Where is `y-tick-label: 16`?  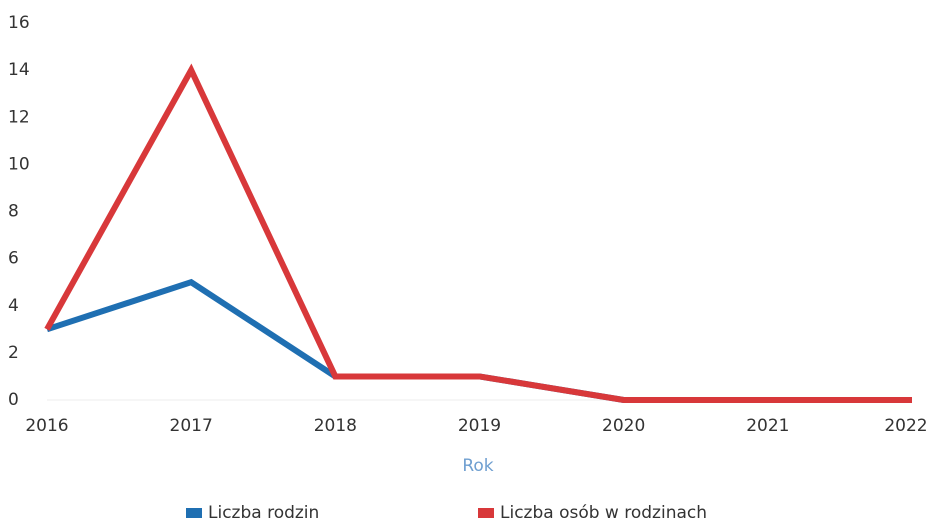 y-tick-label: 16 is located at coordinates (19, 23).